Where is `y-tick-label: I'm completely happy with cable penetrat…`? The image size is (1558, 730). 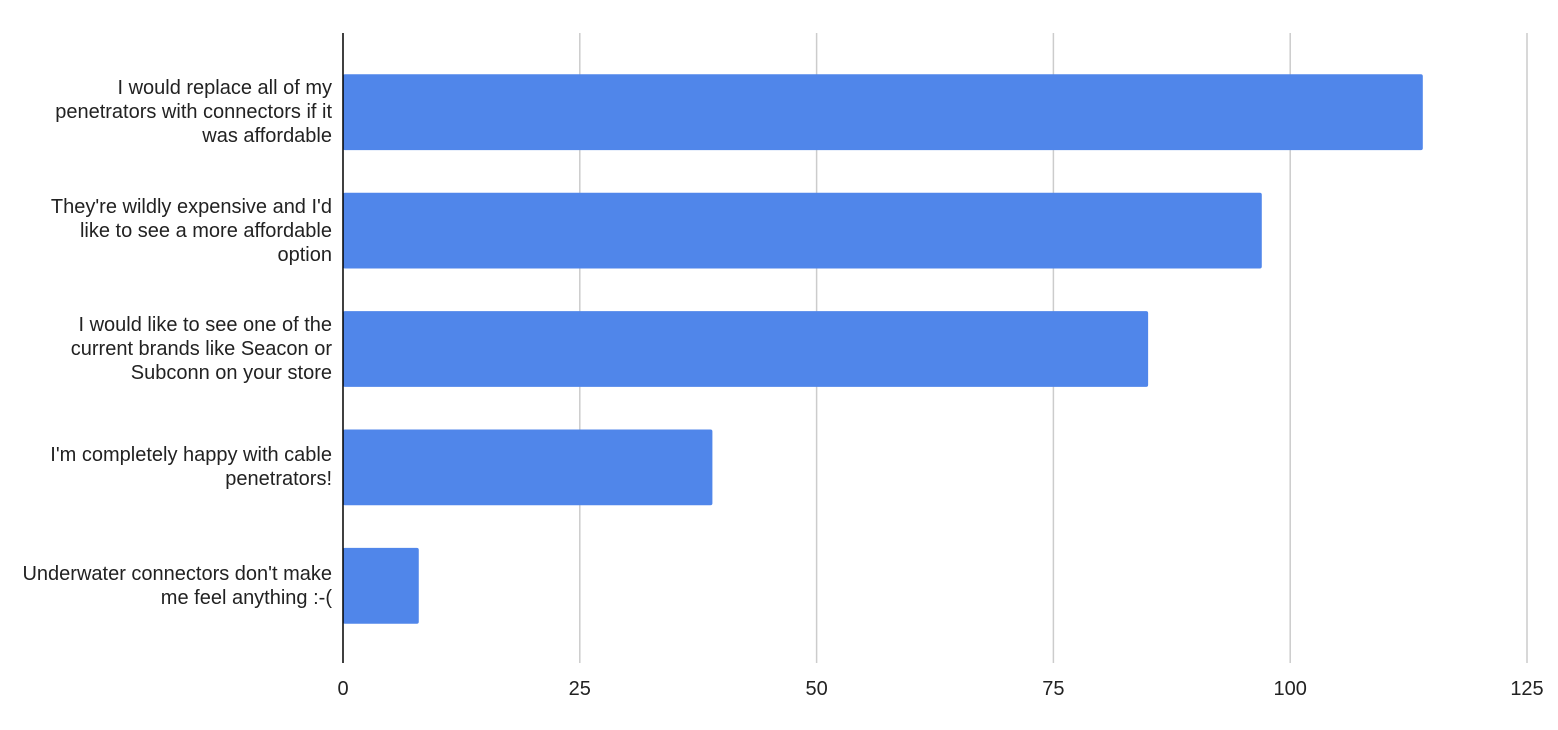
y-tick-label: I'm completely happy with cable penetrat… is located at coordinates (191, 467).